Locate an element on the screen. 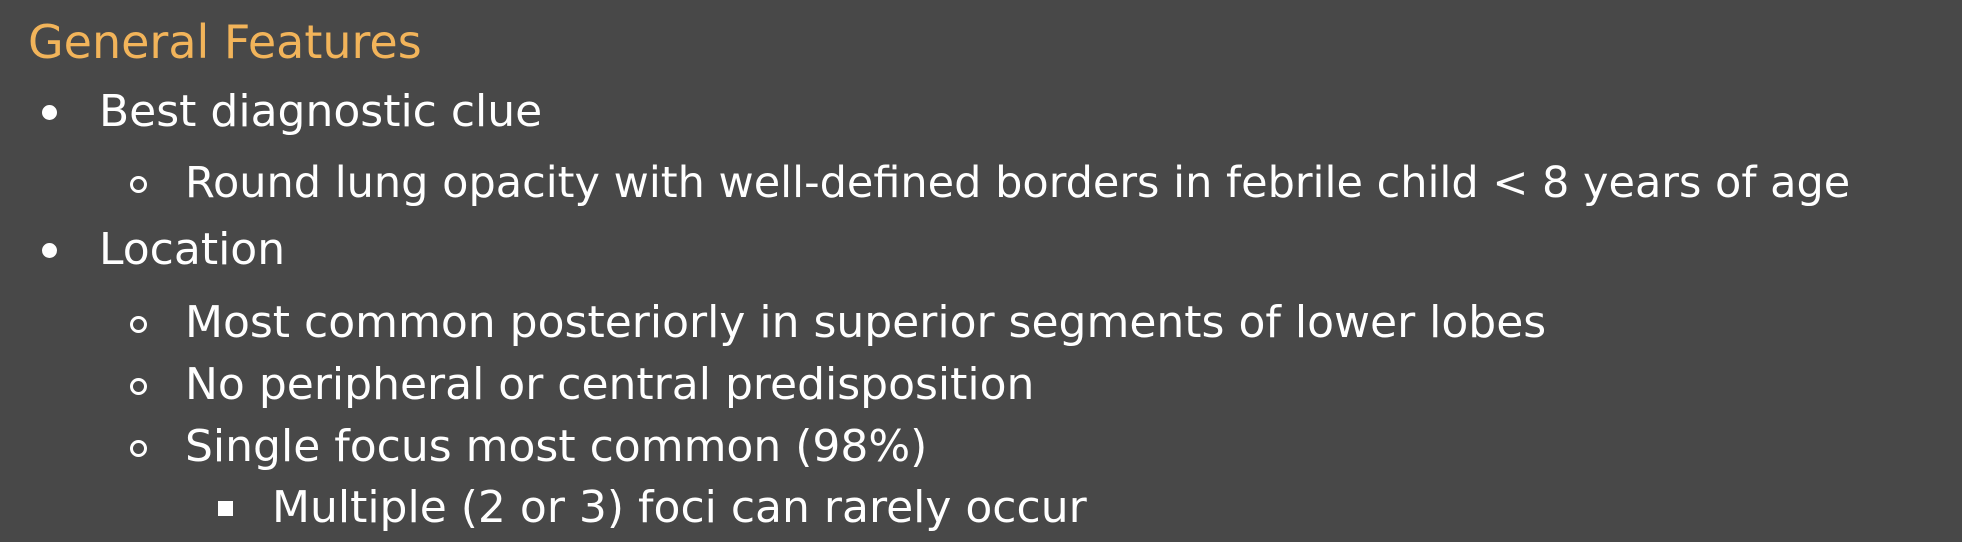 The height and width of the screenshot is (542, 1962). bullet-item: Best diagnostic clue is located at coordinates (981, 112).